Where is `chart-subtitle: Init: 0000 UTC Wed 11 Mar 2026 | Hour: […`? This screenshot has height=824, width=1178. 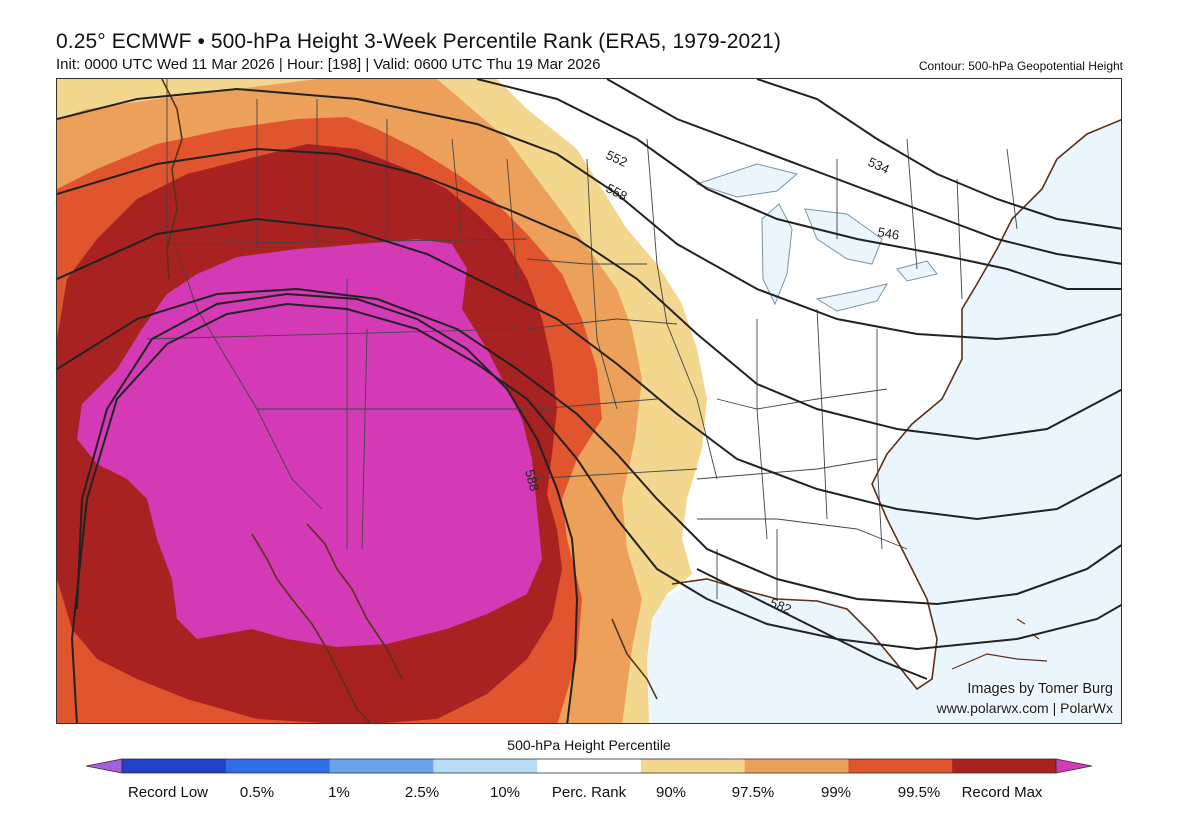 chart-subtitle: Init: 0000 UTC Wed 11 Mar 2026 | Hour: [… is located at coordinates (328, 64).